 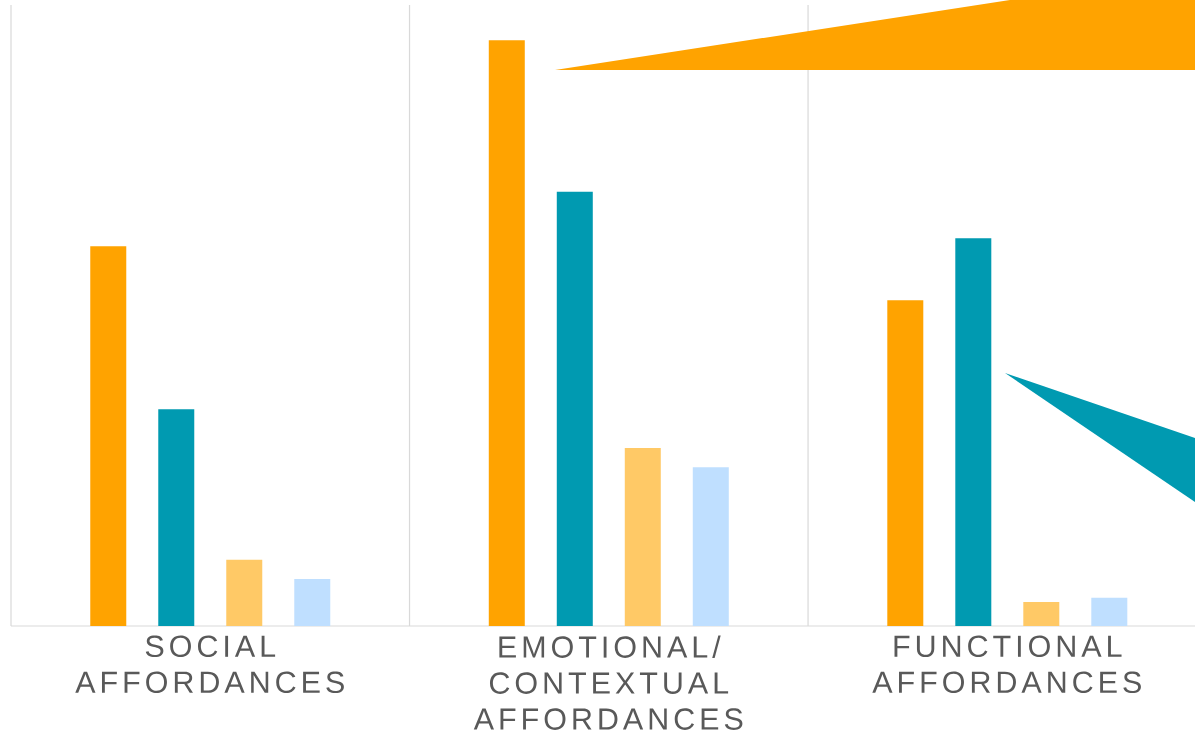 What do you see at coordinates (1006, 664) in the screenshot?
I see `x-tick-label: FUNCTIONAL AFFORDANCES` at bounding box center [1006, 664].